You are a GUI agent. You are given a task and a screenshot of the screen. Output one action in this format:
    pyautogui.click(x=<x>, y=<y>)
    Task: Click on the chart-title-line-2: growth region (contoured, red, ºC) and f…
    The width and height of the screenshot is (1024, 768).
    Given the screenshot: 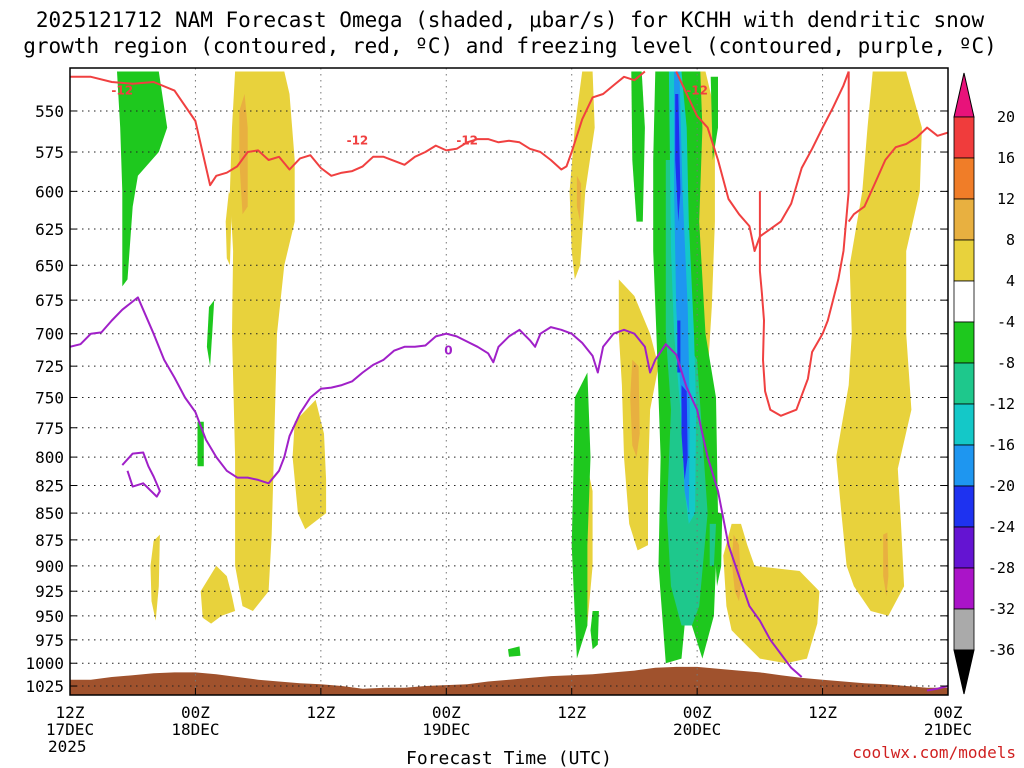 What is the action you would take?
    pyautogui.click(x=510, y=46)
    